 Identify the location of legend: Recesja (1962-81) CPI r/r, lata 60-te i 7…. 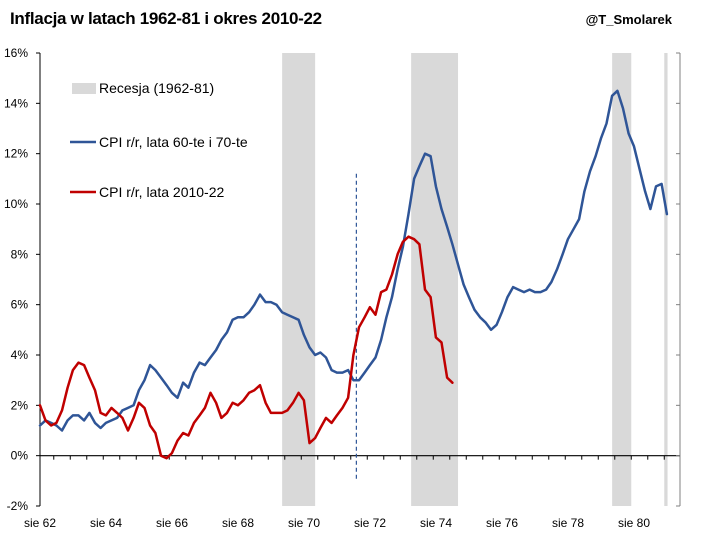
(159, 140).